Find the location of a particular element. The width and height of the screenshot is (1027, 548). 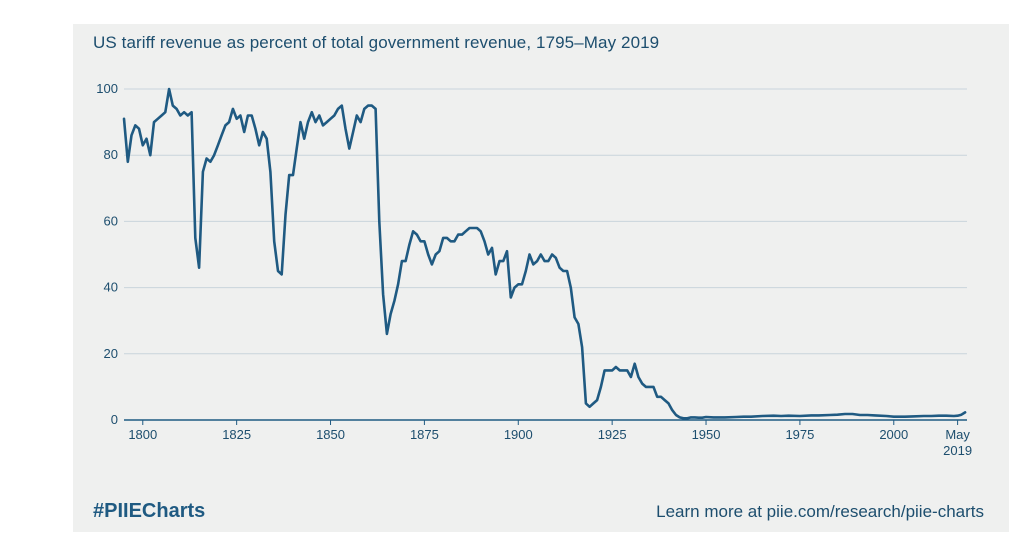

y-tick-label-40: 40 is located at coordinates (111, 287).